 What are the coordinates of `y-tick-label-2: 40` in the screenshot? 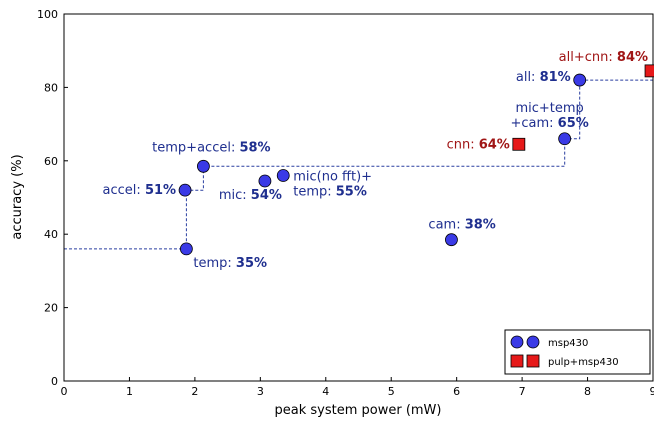 It's located at (51, 234).